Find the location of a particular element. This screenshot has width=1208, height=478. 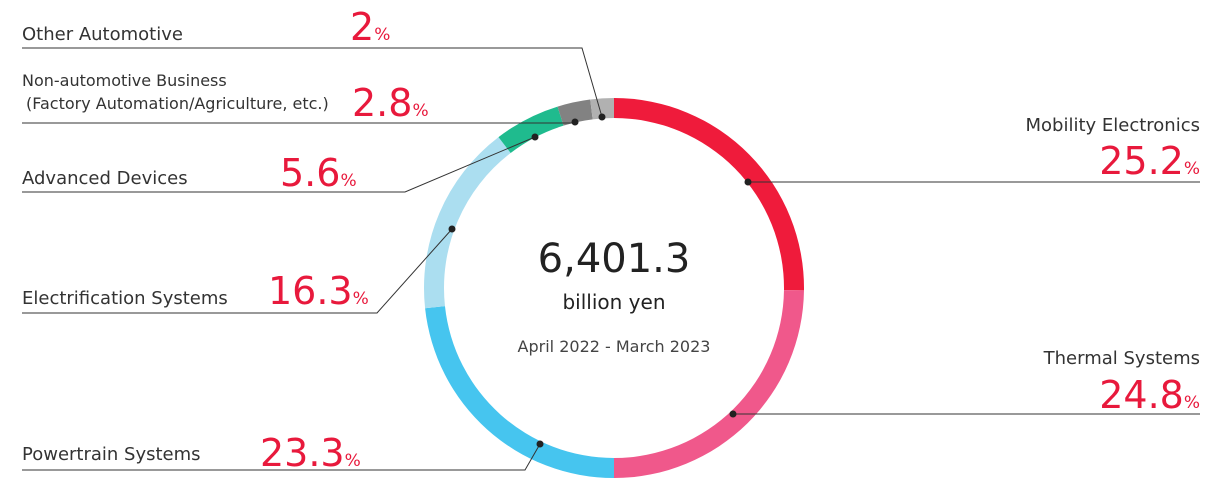

category-label: Mobility Electronics is located at coordinates (1112, 125).